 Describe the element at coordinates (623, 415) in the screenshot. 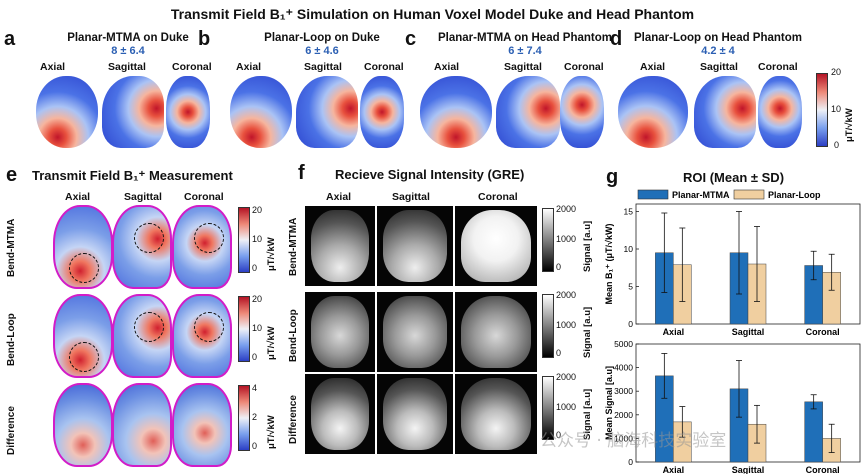

I see `y-tick-label: 2000` at that location.